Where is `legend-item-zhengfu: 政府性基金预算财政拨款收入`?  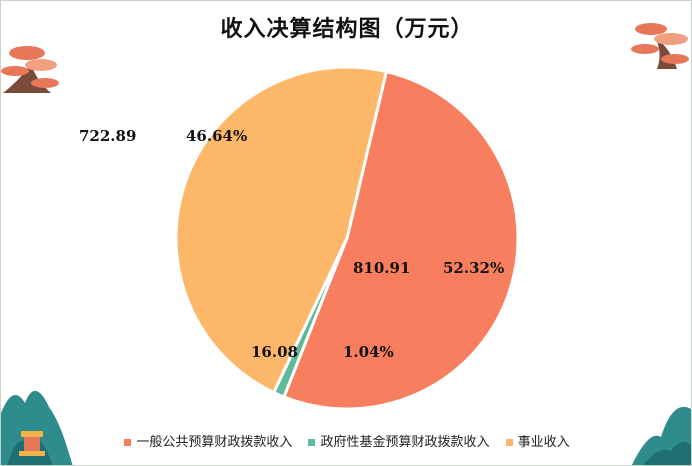
legend-item-zhengfu: 政府性基金预算财政拨款收入 is located at coordinates (399, 440).